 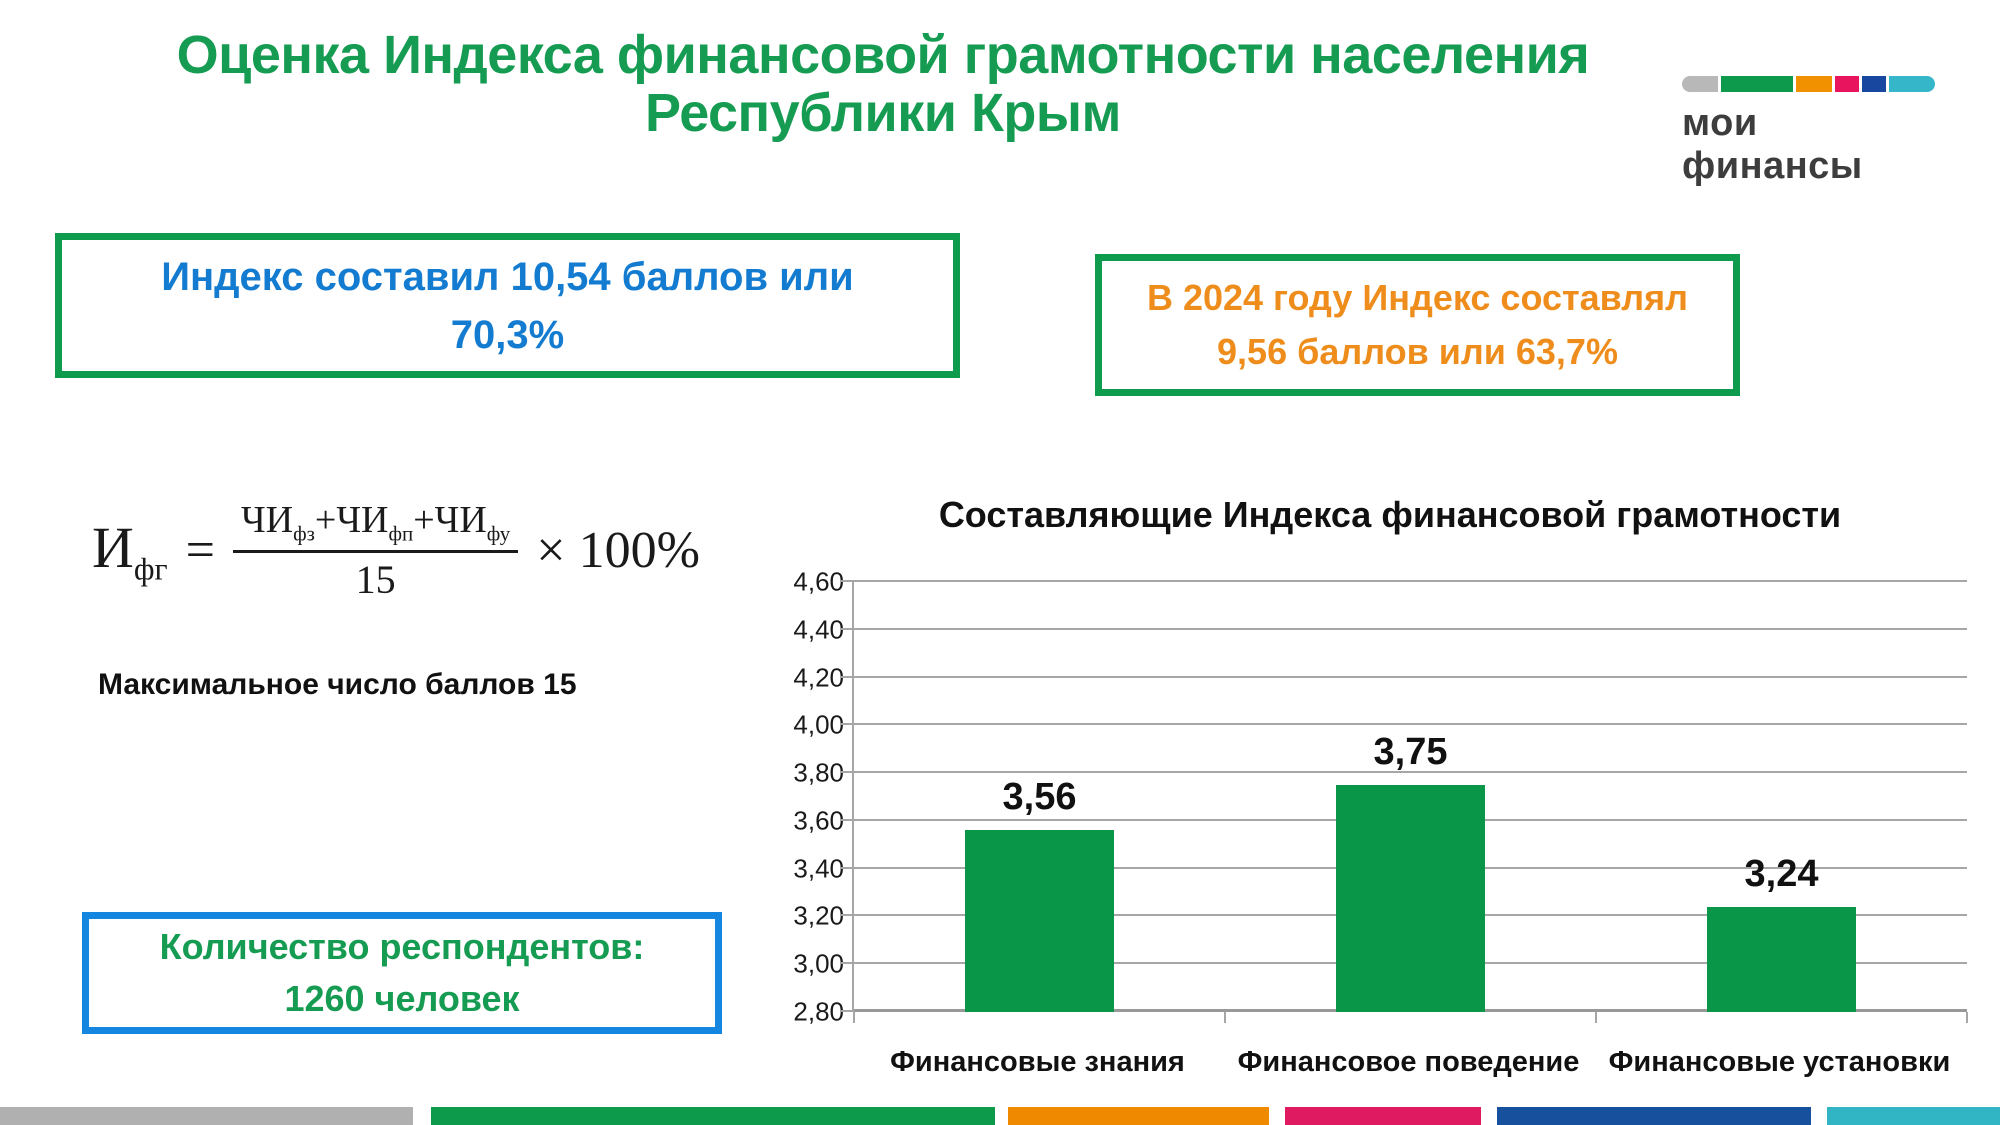 What do you see at coordinates (817, 797) in the screenshot?
I see `chart-y-axis-labels: 2,80 3,00 3,20 3,40 3,60 3,80 4,00 4,20 4,40 4,60` at bounding box center [817, 797].